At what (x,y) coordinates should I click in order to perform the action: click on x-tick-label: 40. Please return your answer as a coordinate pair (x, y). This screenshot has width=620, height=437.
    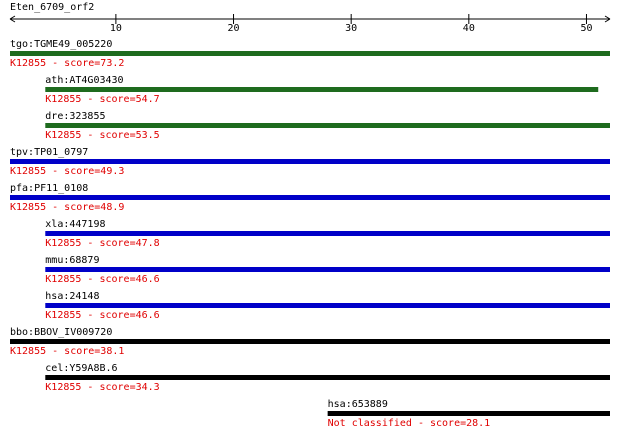
    Looking at the image, I should click on (469, 28).